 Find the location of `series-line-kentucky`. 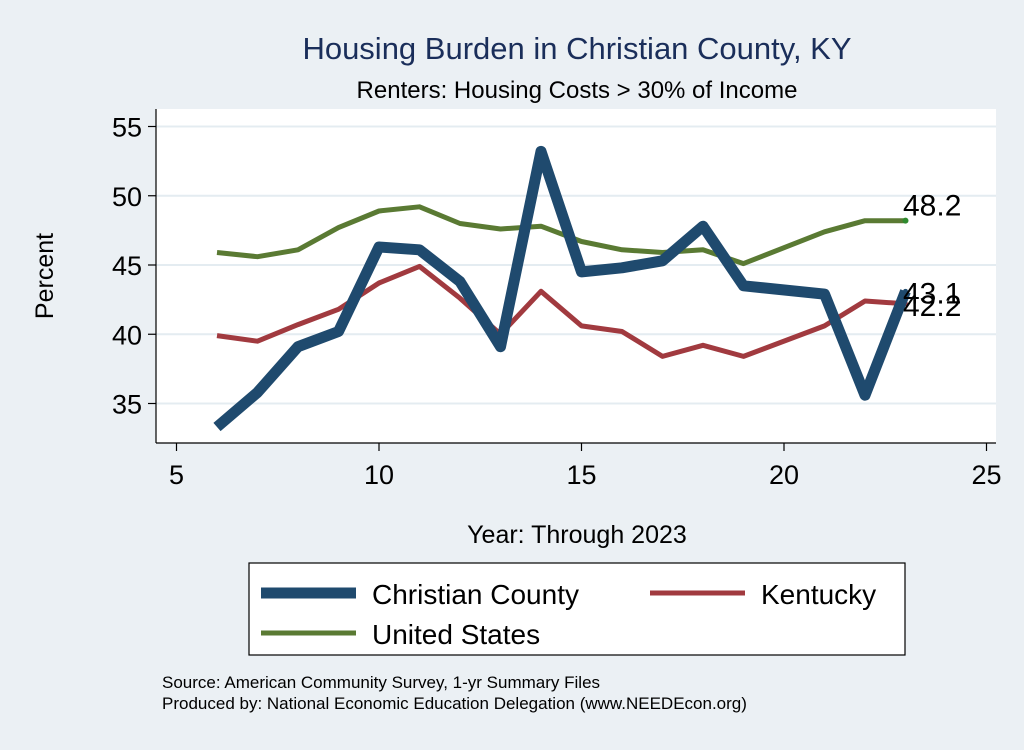

series-line-kentucky is located at coordinates (561, 311).